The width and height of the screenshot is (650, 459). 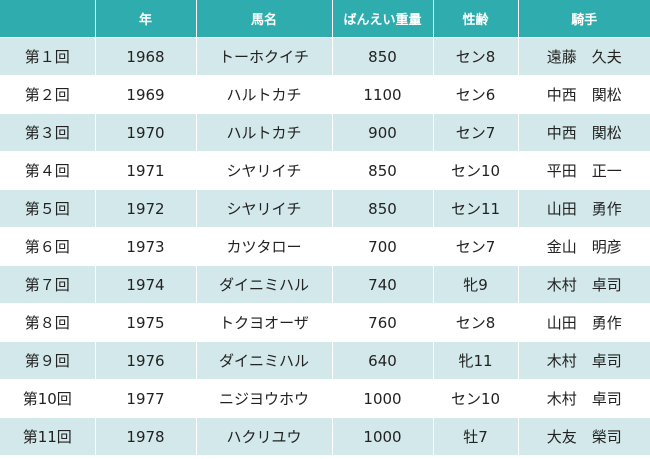 What do you see at coordinates (584, 436) in the screenshot?
I see `cell-jockey: 大友 榮司` at bounding box center [584, 436].